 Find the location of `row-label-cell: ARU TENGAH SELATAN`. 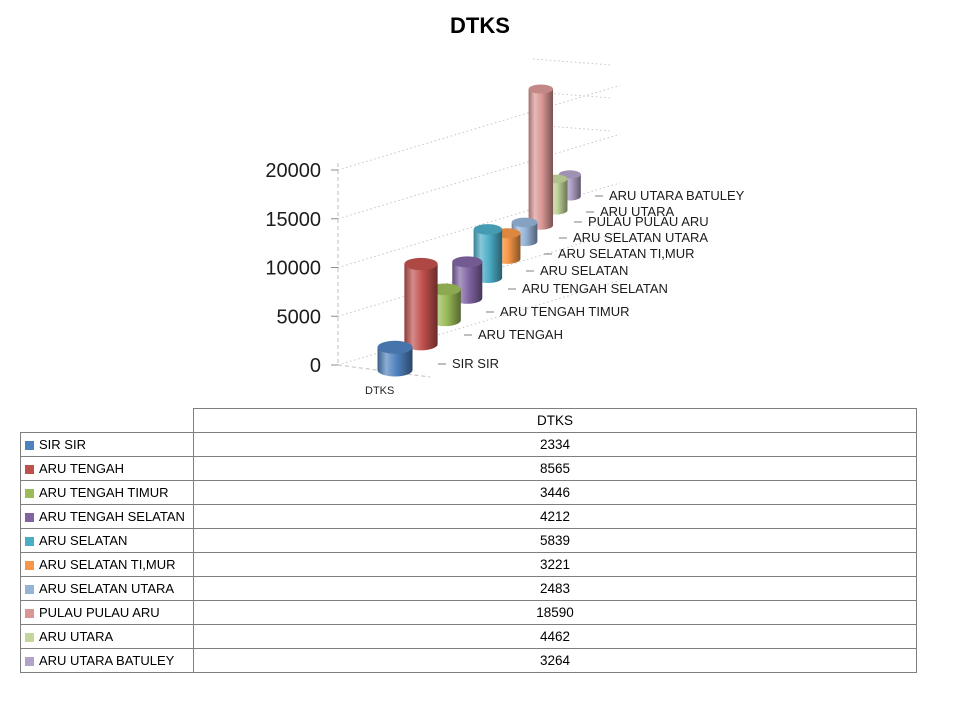

row-label-cell: ARU TENGAH SELATAN is located at coordinates (107, 516).